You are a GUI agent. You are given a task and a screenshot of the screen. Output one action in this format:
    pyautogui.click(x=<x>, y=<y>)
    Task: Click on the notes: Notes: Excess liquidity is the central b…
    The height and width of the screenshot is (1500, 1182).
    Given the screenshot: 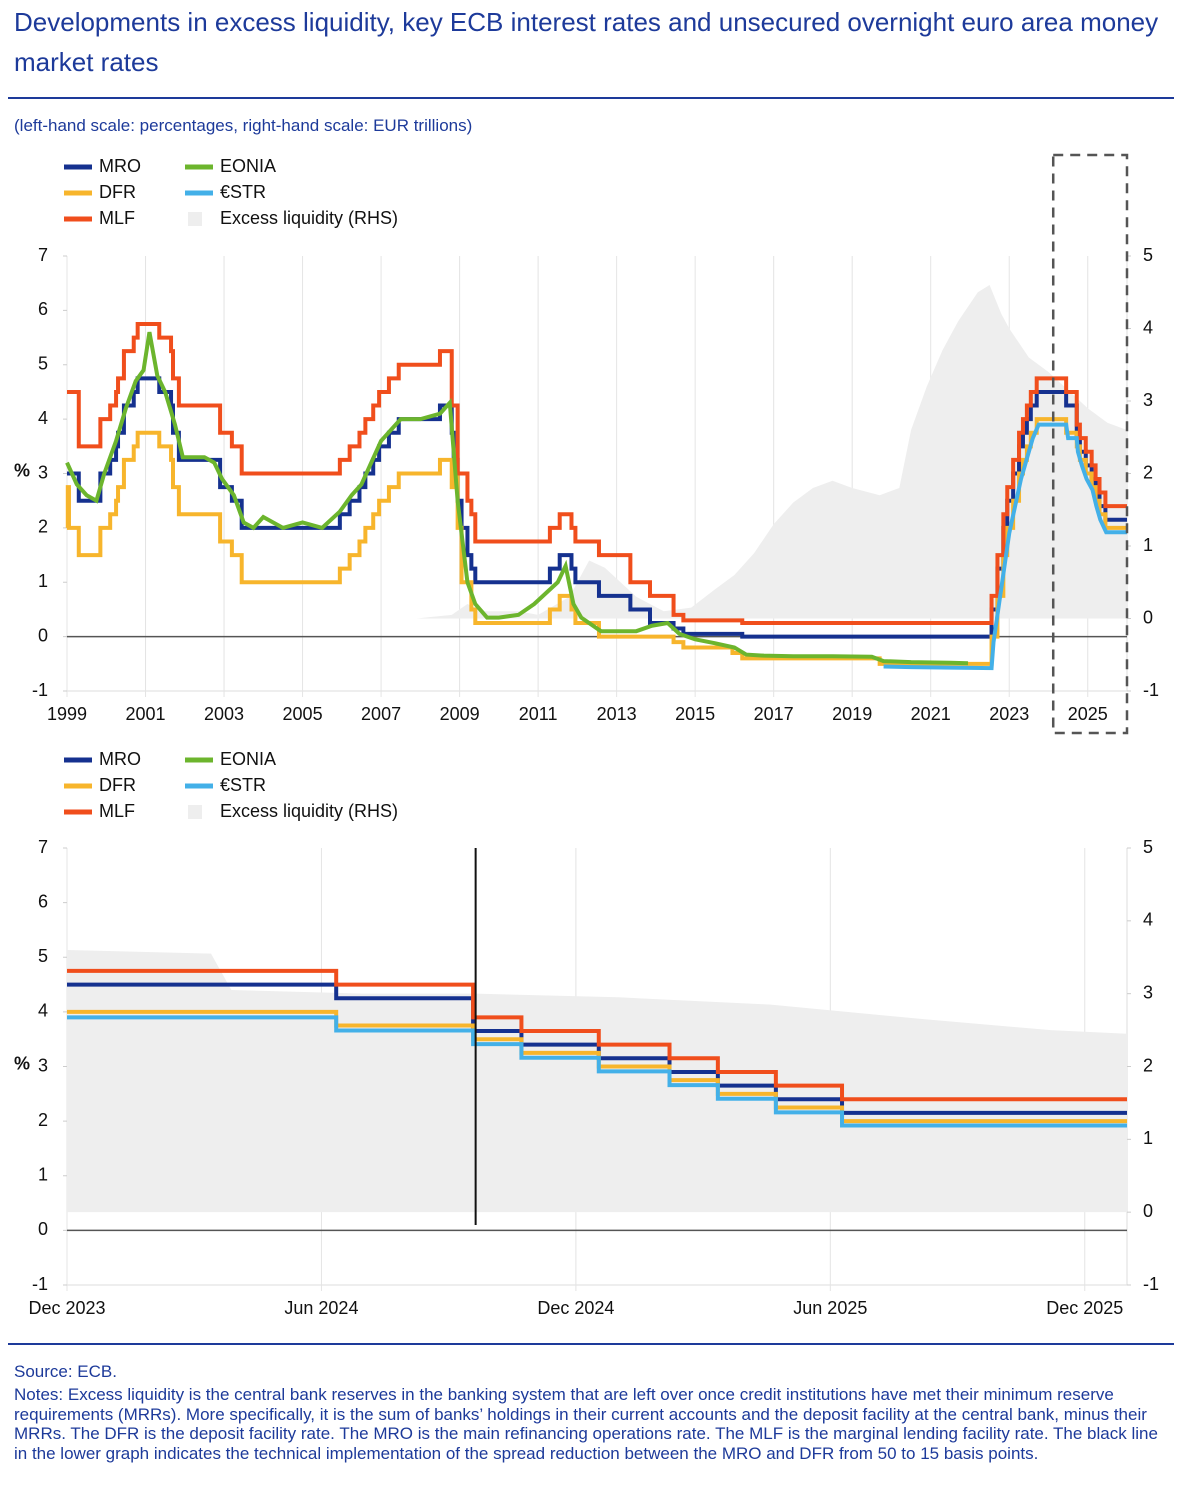 What is the action you would take?
    pyautogui.click(x=586, y=1424)
    